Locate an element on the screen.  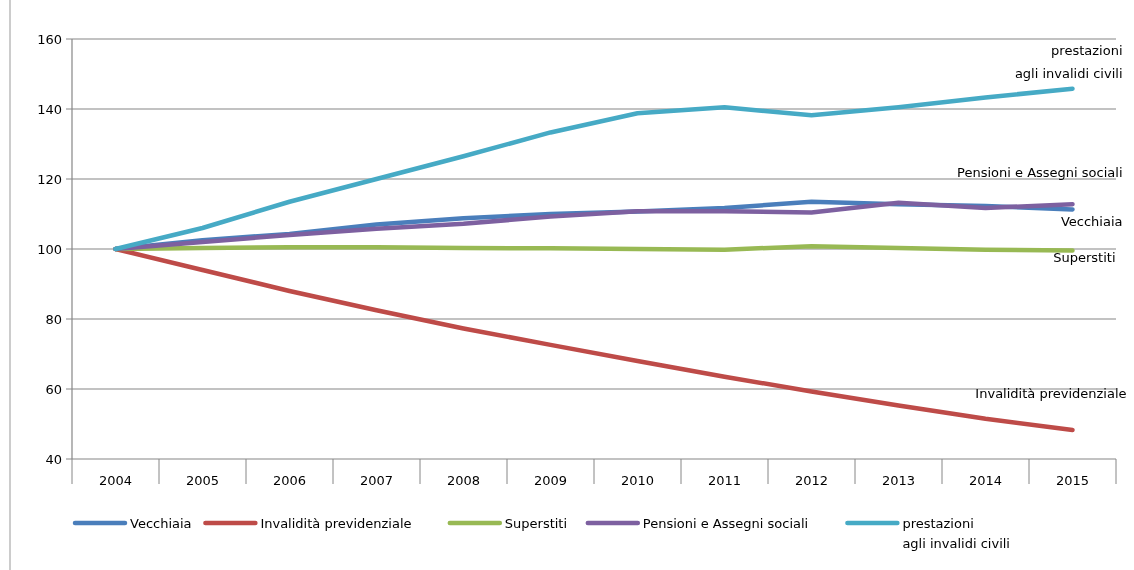
y-tick-label: 60 is located at coordinates (53, 389).